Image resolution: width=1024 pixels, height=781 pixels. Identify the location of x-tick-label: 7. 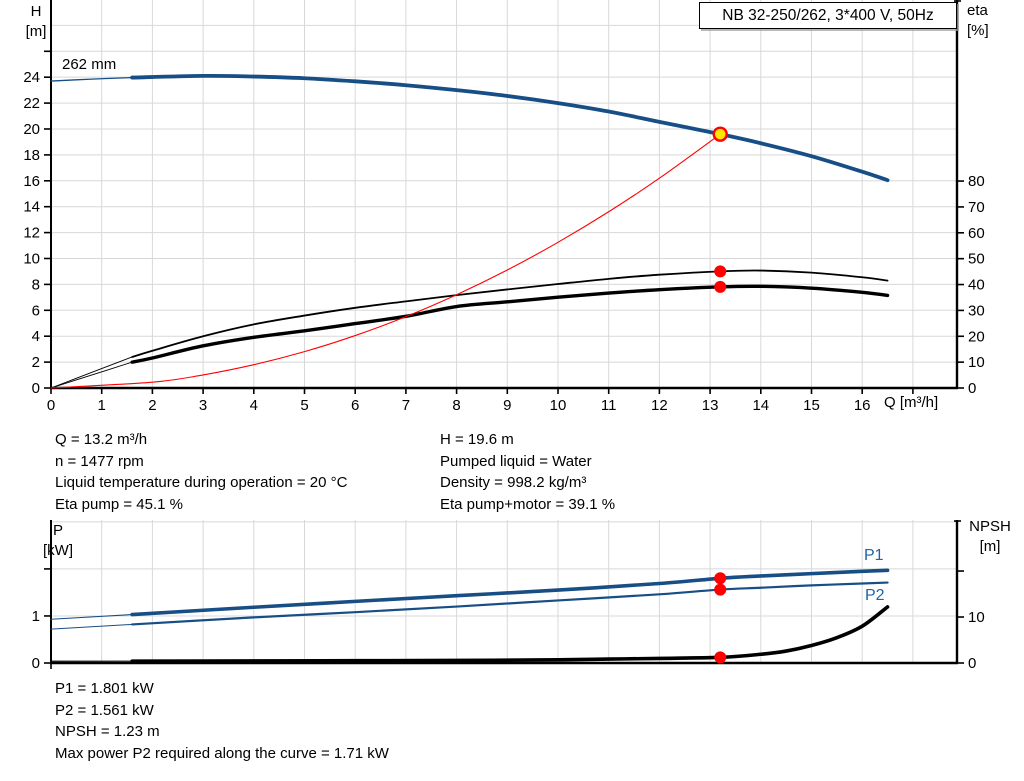
(406, 405).